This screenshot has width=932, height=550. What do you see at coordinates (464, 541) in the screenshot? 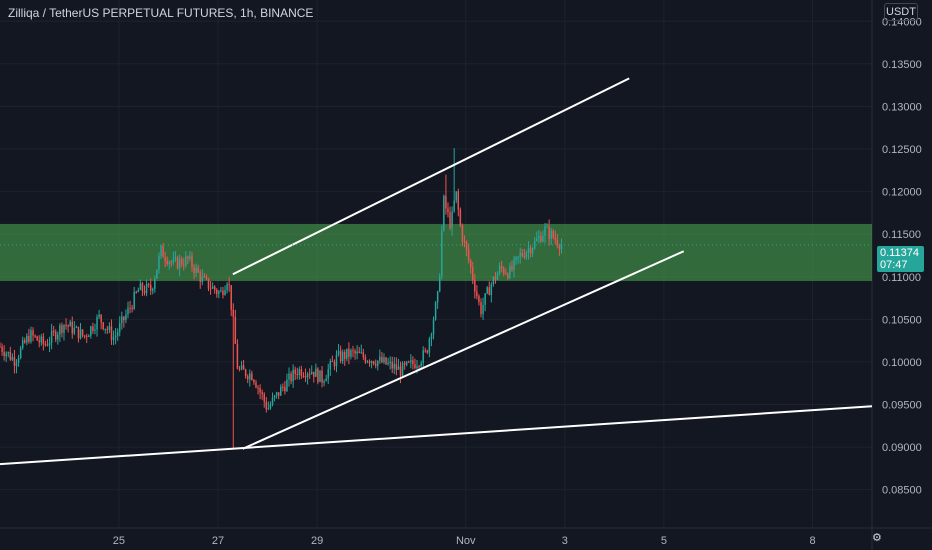
I see `time-axis: 25 27 29 Nov 3 5 8` at bounding box center [464, 541].